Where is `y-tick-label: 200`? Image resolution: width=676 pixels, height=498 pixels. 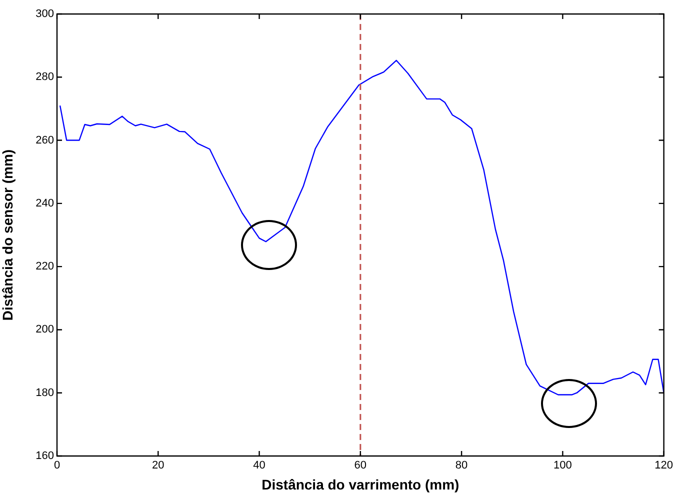
y-tick-label: 200 is located at coordinates (45, 330).